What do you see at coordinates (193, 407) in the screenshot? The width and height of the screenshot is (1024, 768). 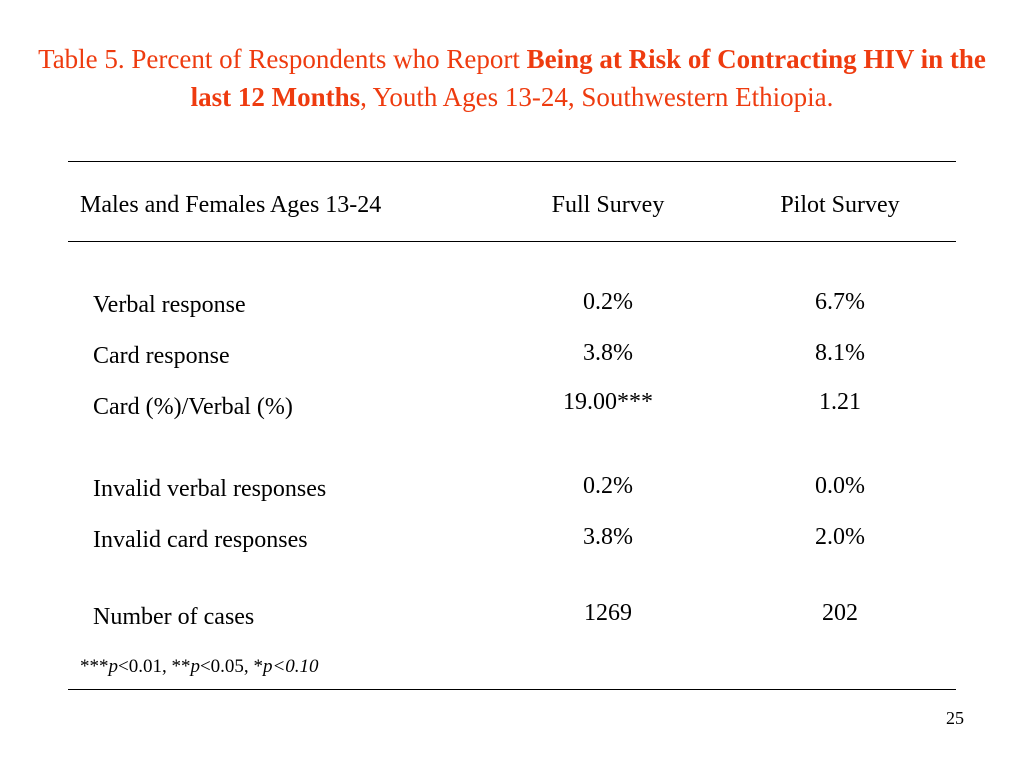 I see `row-label: Card (%)/Verbal (%)` at bounding box center [193, 407].